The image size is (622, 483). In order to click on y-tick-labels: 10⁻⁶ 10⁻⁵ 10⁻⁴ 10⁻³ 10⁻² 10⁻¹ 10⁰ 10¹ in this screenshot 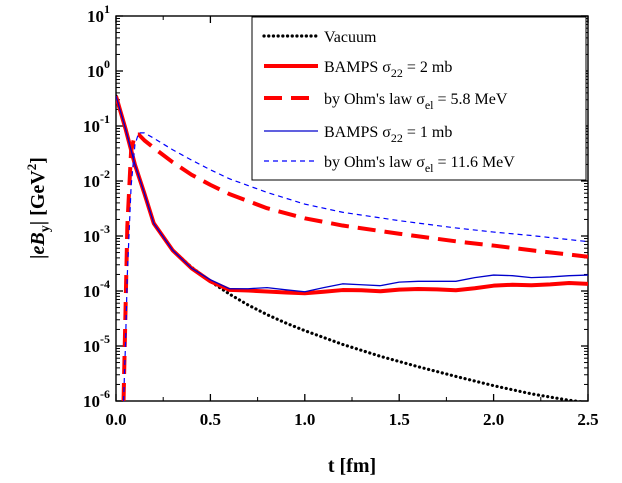, I will do `click(96, 206)`.